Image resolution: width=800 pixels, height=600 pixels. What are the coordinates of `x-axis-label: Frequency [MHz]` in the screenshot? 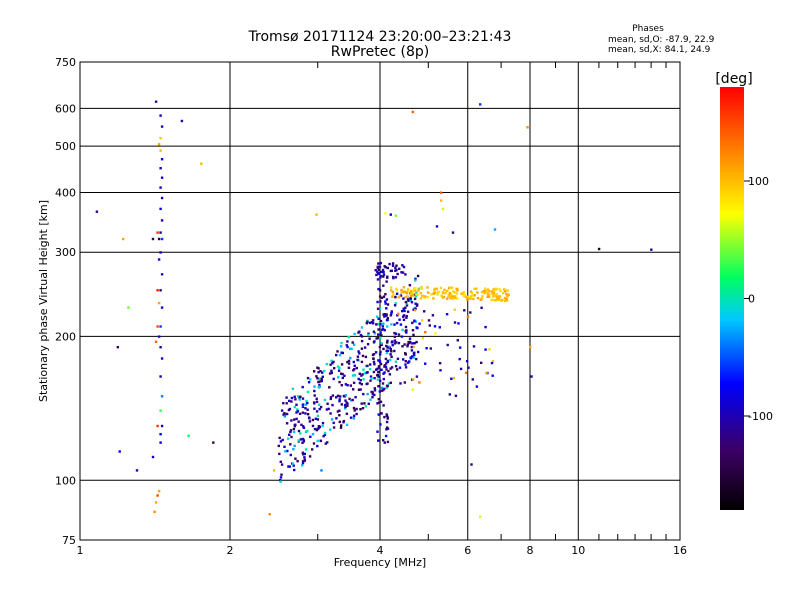 It's located at (380, 562).